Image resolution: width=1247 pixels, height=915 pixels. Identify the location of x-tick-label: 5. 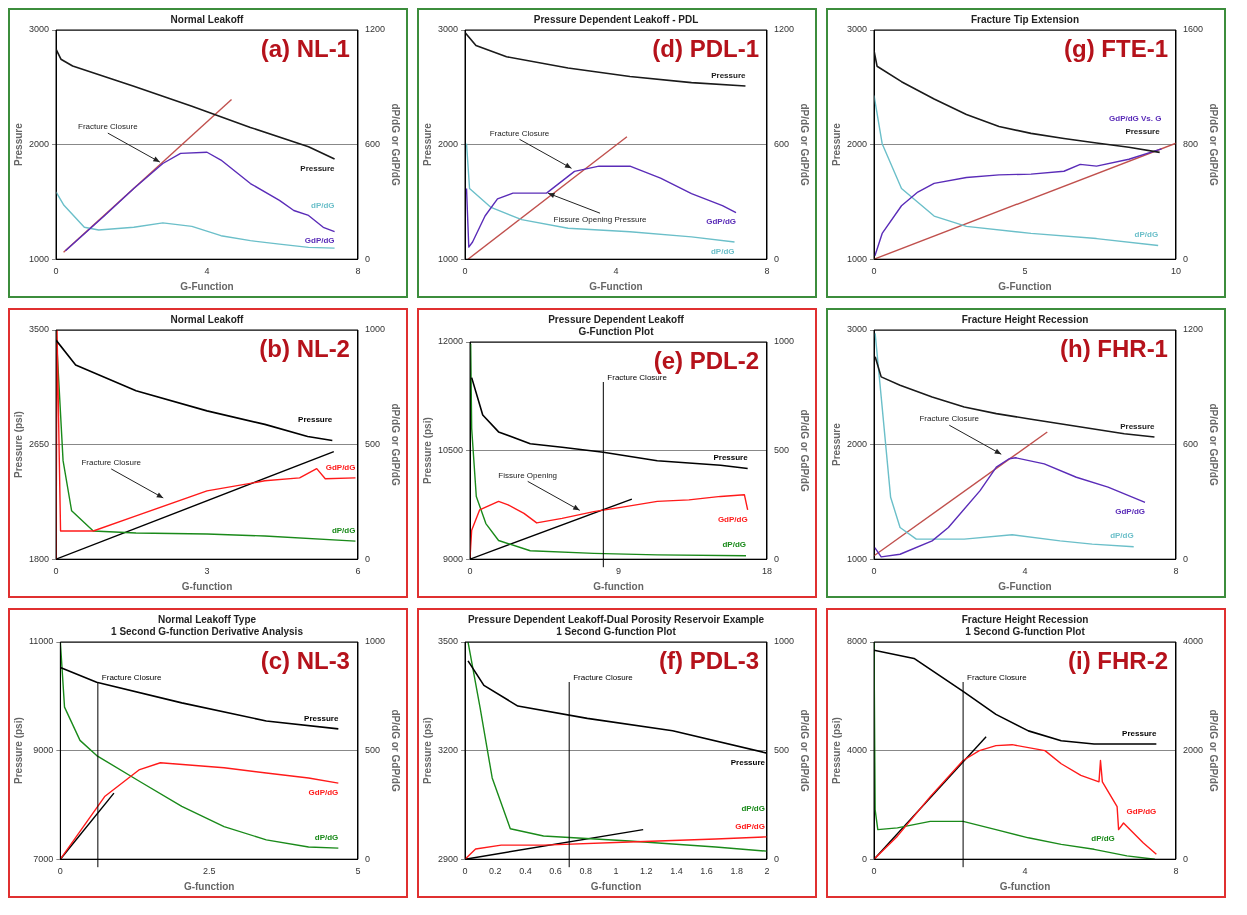
(1025, 271).